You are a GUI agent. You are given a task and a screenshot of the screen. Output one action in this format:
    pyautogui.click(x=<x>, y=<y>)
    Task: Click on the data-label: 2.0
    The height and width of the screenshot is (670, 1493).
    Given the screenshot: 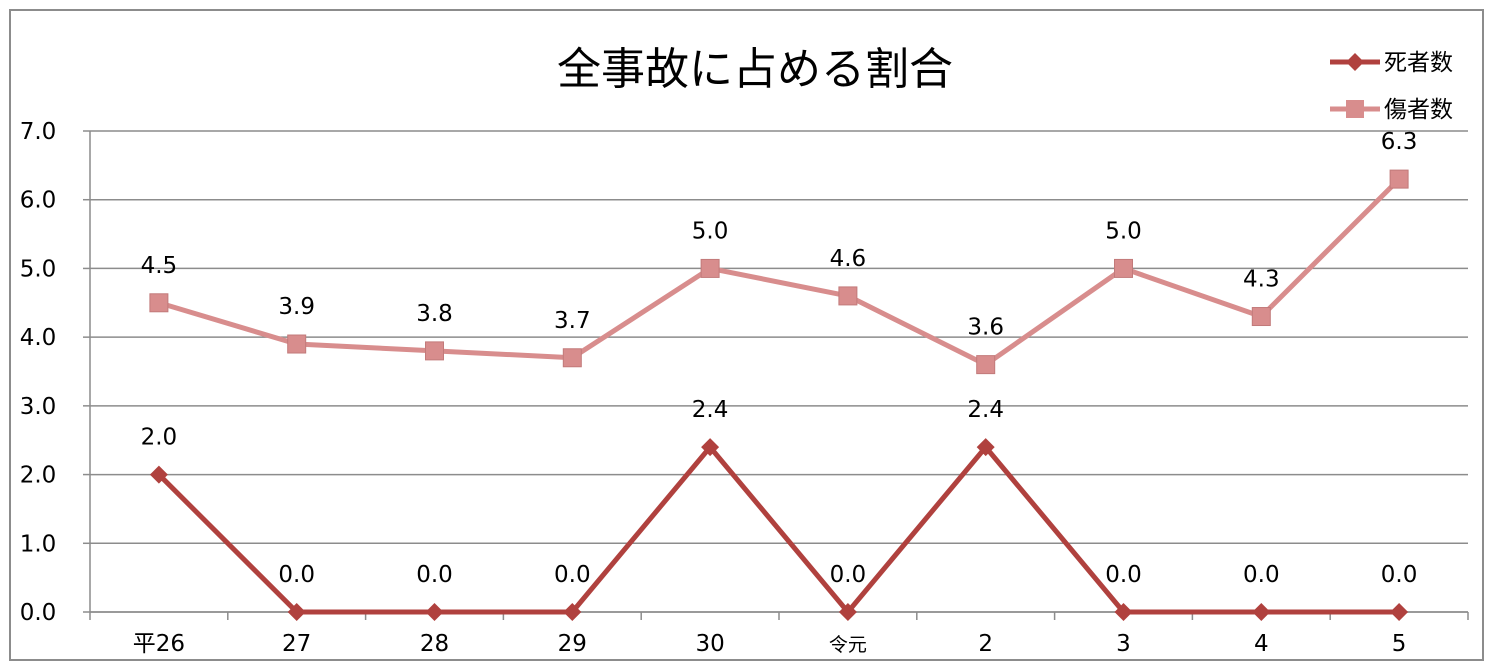 What is the action you would take?
    pyautogui.click(x=159, y=438)
    